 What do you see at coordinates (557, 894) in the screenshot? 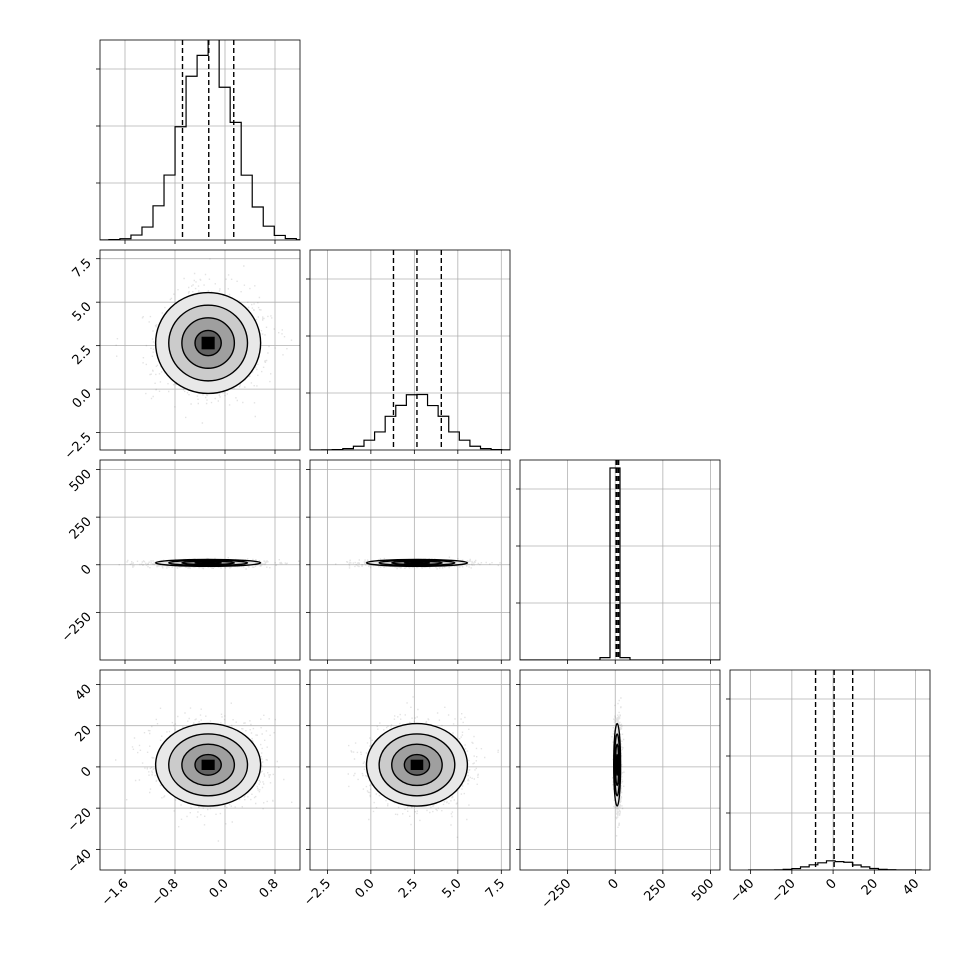
I see `x-tick-label: −250` at bounding box center [557, 894].